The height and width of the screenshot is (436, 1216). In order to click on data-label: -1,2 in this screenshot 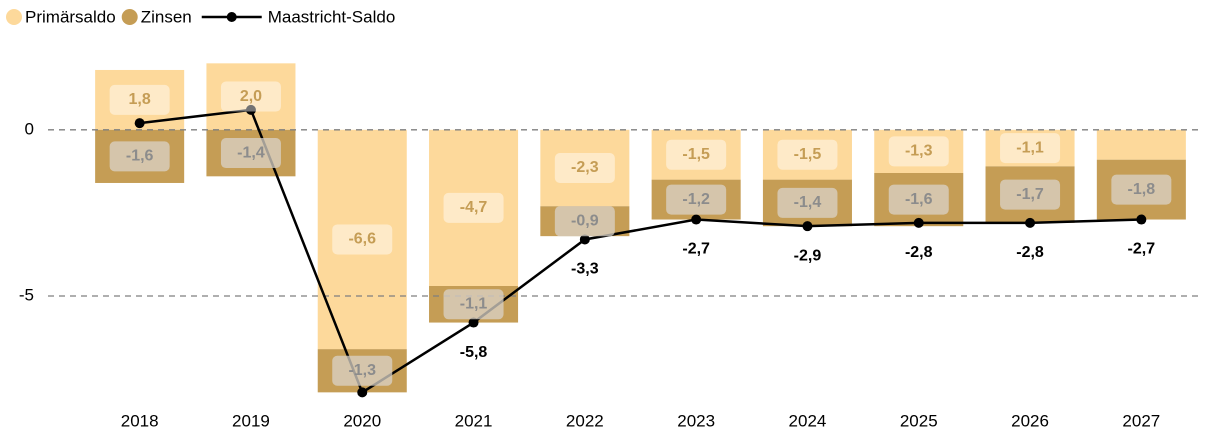, I will do `click(696, 199)`.